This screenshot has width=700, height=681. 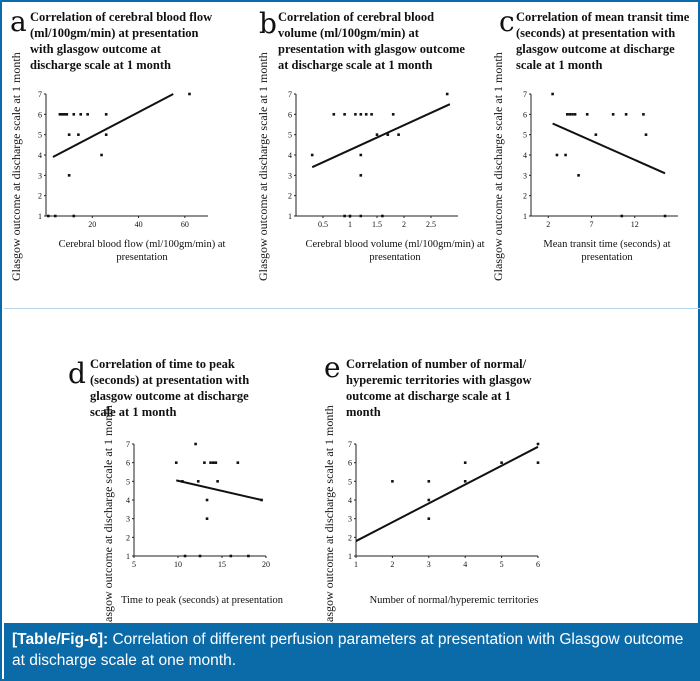 What do you see at coordinates (502, 564) in the screenshot?
I see `x-tick-label: 5` at bounding box center [502, 564].